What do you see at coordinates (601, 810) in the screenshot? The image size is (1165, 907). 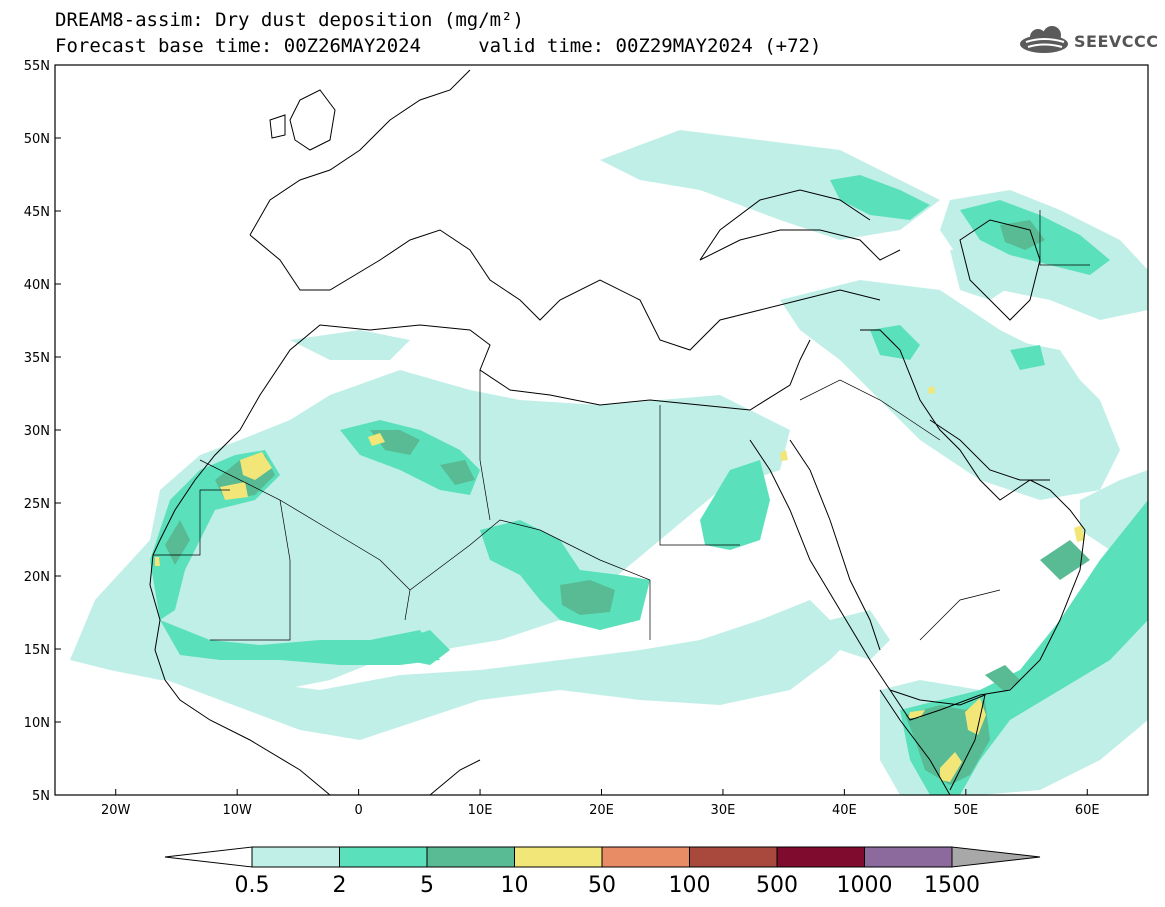 I see `lon-tick-label: 20E` at bounding box center [601, 810].